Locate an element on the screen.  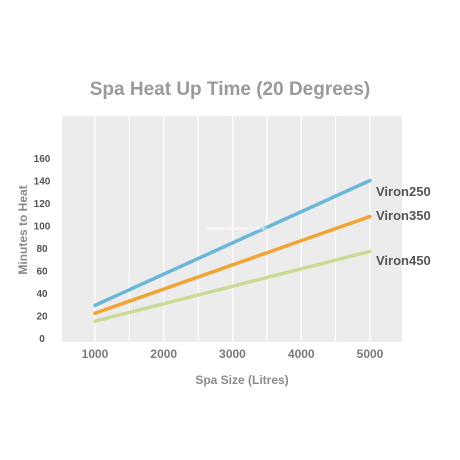
series-label-viron350: Viron350 is located at coordinates (403, 215).